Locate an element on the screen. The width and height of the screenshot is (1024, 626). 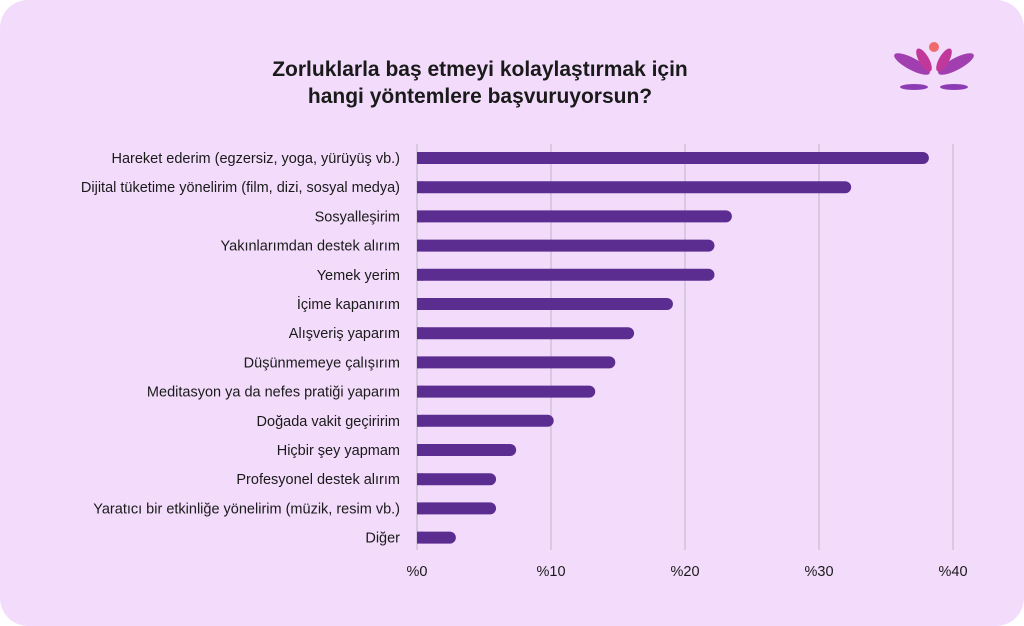
x-tick-label: %30 is located at coordinates (818, 572).